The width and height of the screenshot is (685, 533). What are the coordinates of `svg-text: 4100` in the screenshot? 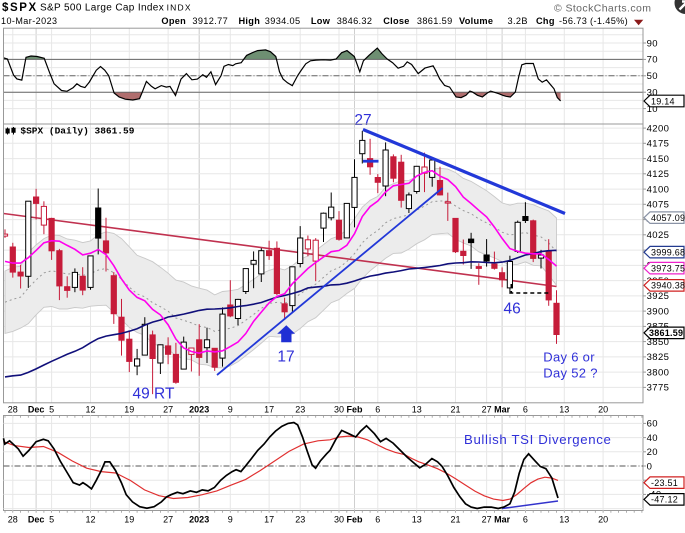 It's located at (658, 189).